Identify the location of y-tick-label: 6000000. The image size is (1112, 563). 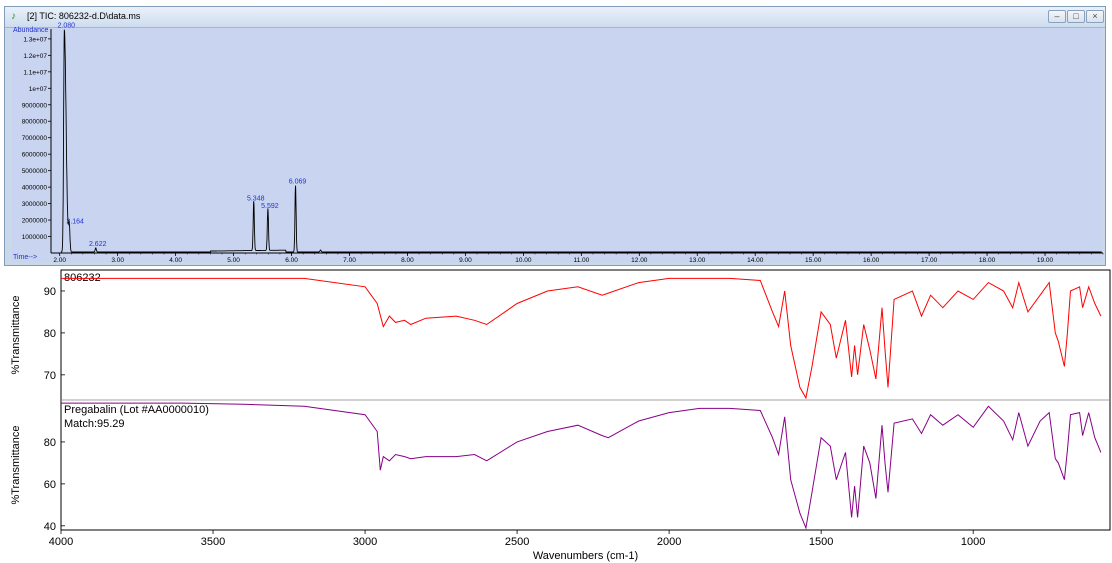
(35, 155).